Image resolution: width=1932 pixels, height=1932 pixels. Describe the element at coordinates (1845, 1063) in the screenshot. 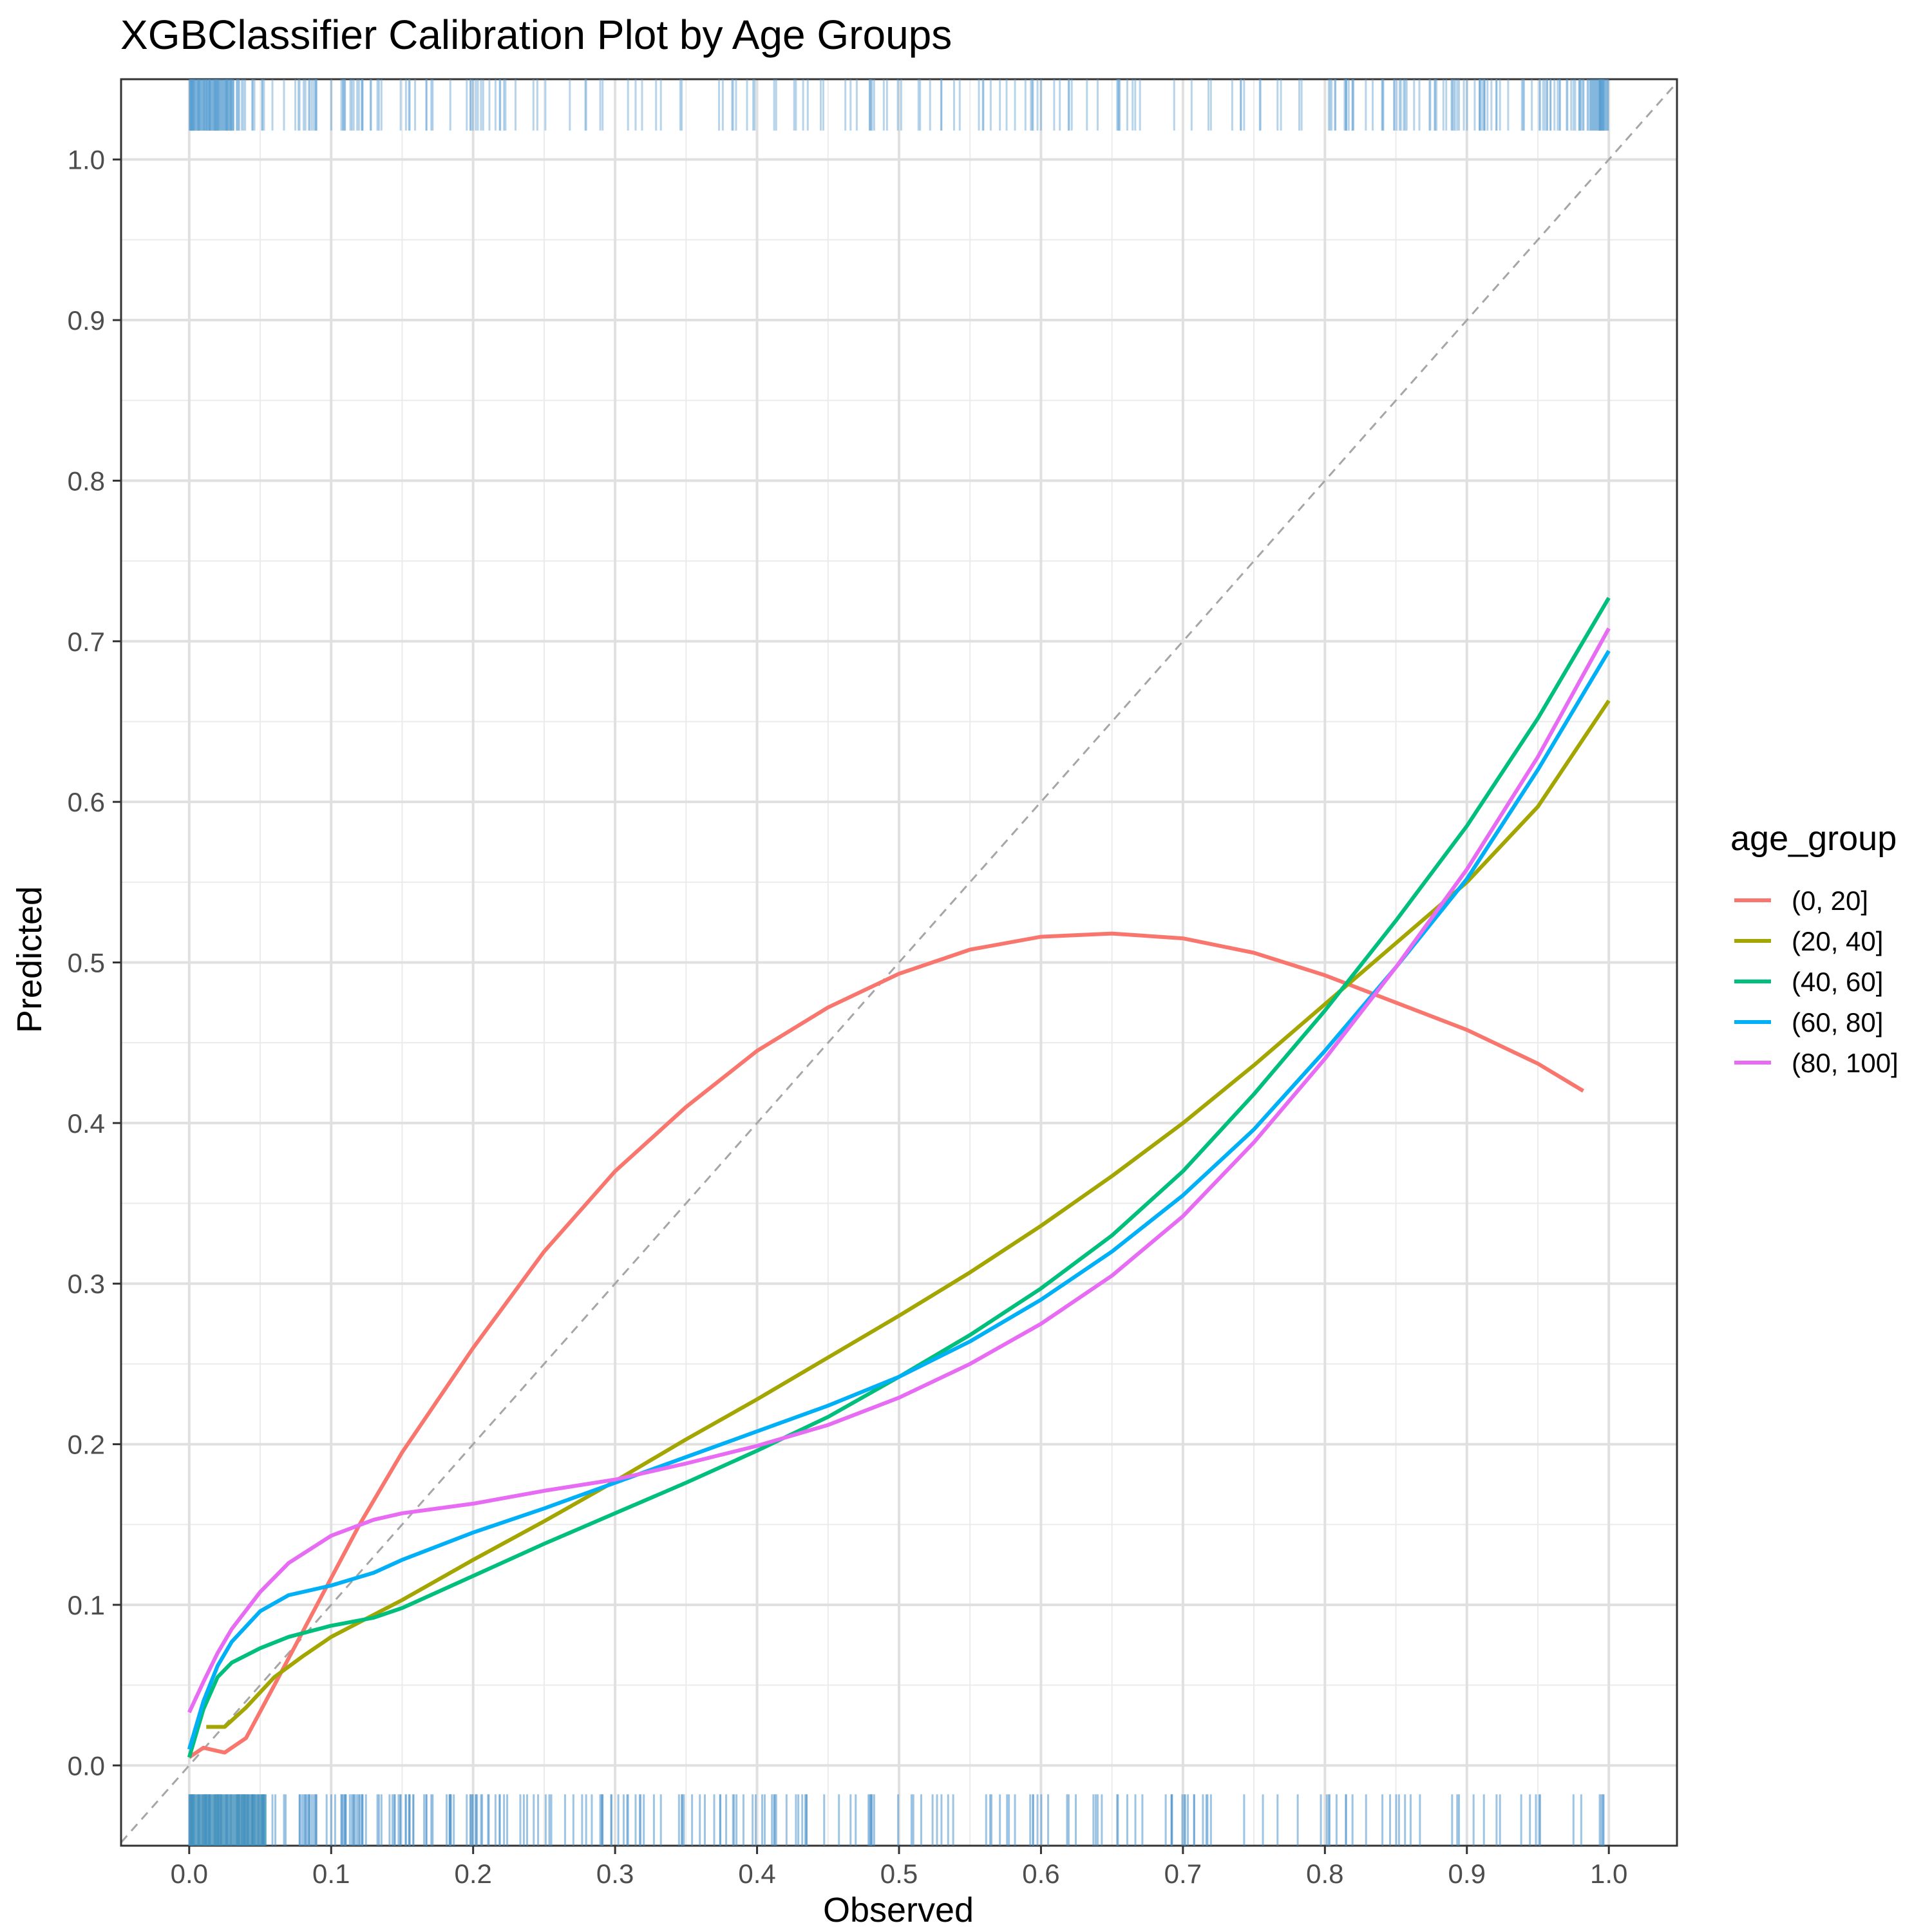

I see `legend-label-5: (80, 100]` at that location.